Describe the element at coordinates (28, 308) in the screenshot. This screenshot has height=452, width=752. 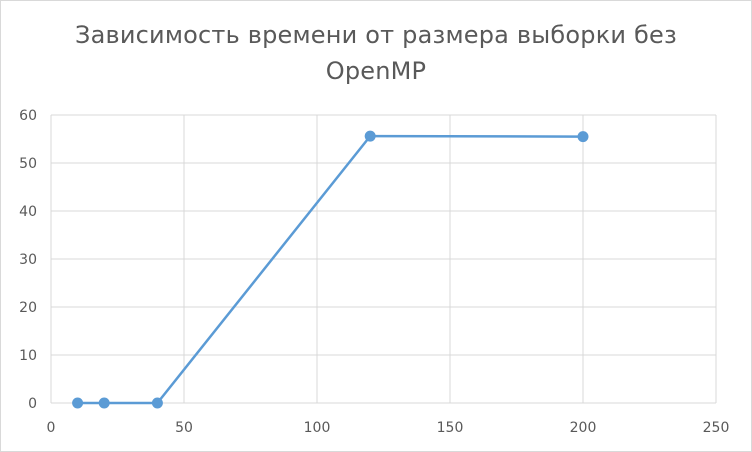
I see `y-tick-label: 20` at that location.